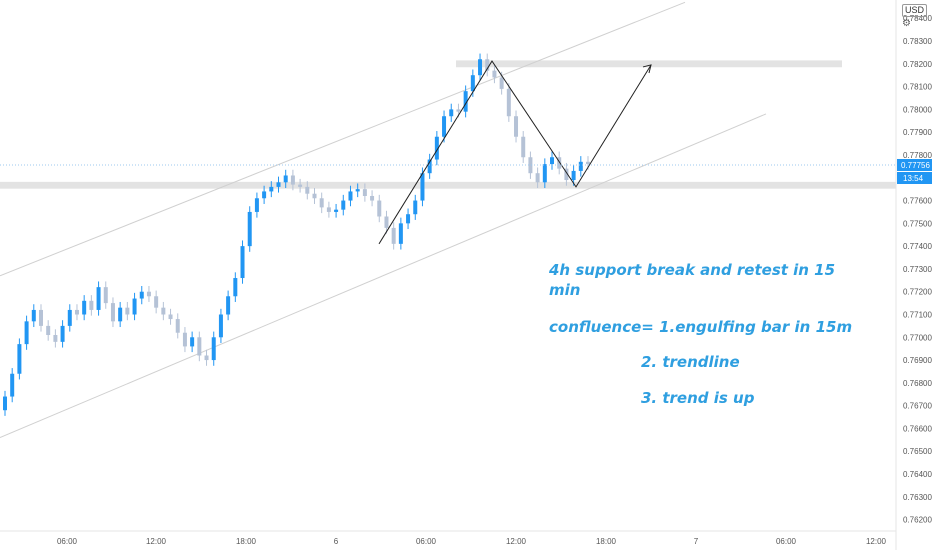  What do you see at coordinates (906, 23) in the screenshot?
I see `gear-icon: ⚙` at bounding box center [906, 23].